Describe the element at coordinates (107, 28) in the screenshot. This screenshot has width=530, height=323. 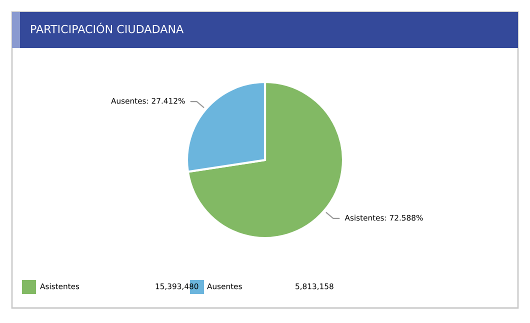
I see `chart-title: PARTICIPACIÓN CIUDADANA` at that location.